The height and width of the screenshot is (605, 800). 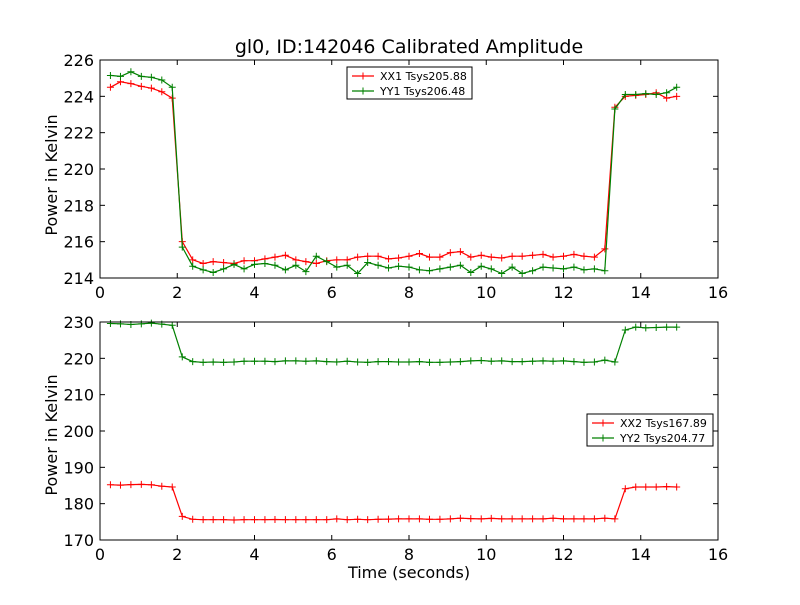 I want to click on y-tick-label: 220, so click(x=78, y=169).